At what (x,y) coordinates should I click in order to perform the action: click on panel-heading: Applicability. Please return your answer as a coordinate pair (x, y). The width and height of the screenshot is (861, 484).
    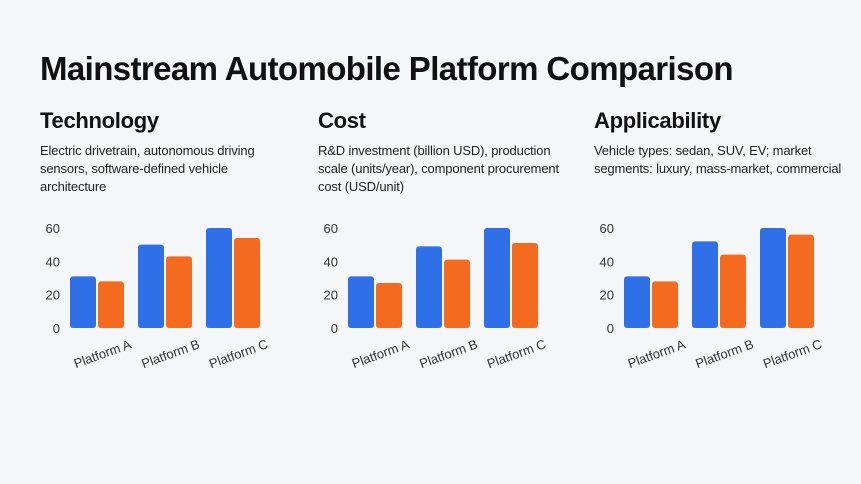
    Looking at the image, I should click on (657, 120).